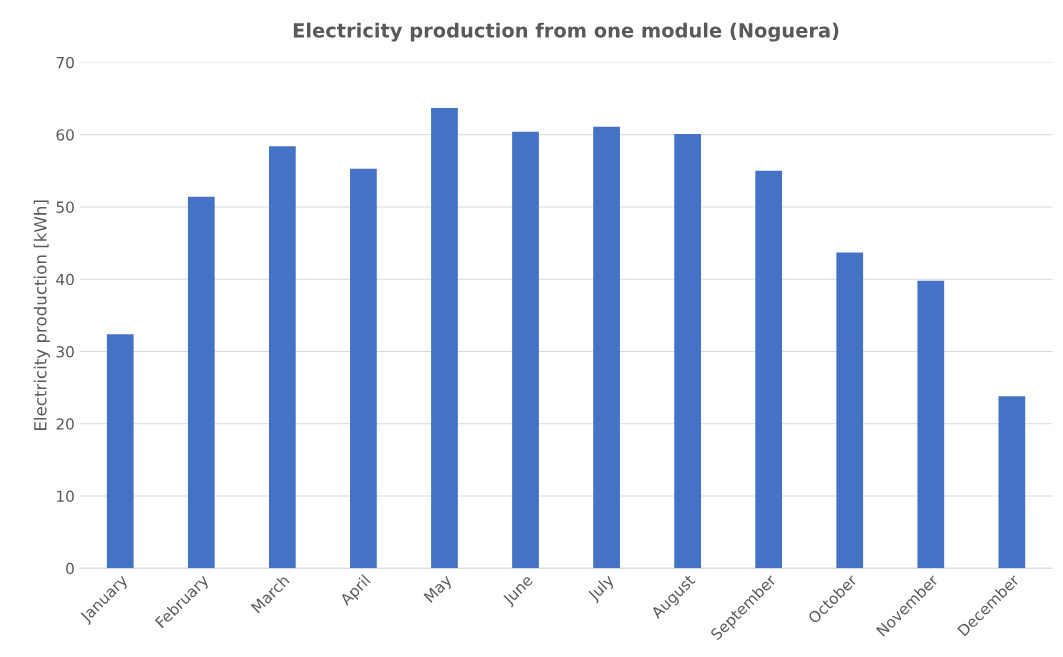 The width and height of the screenshot is (1063, 657). Describe the element at coordinates (65, 135) in the screenshot. I see `y-tick-label: 60` at that location.